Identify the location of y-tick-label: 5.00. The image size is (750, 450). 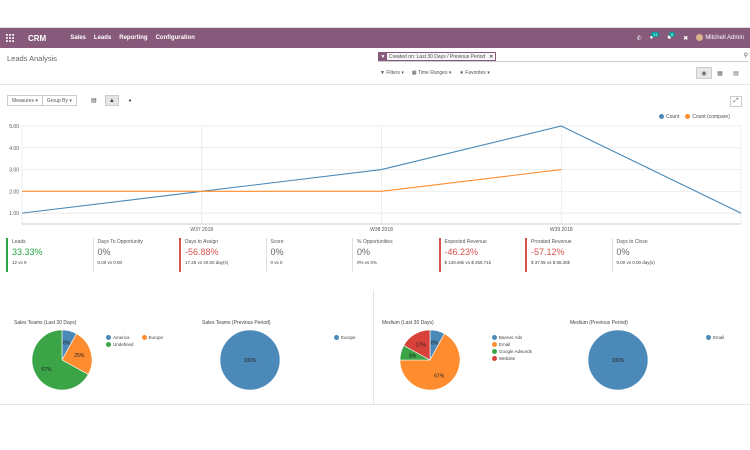
(14, 127).